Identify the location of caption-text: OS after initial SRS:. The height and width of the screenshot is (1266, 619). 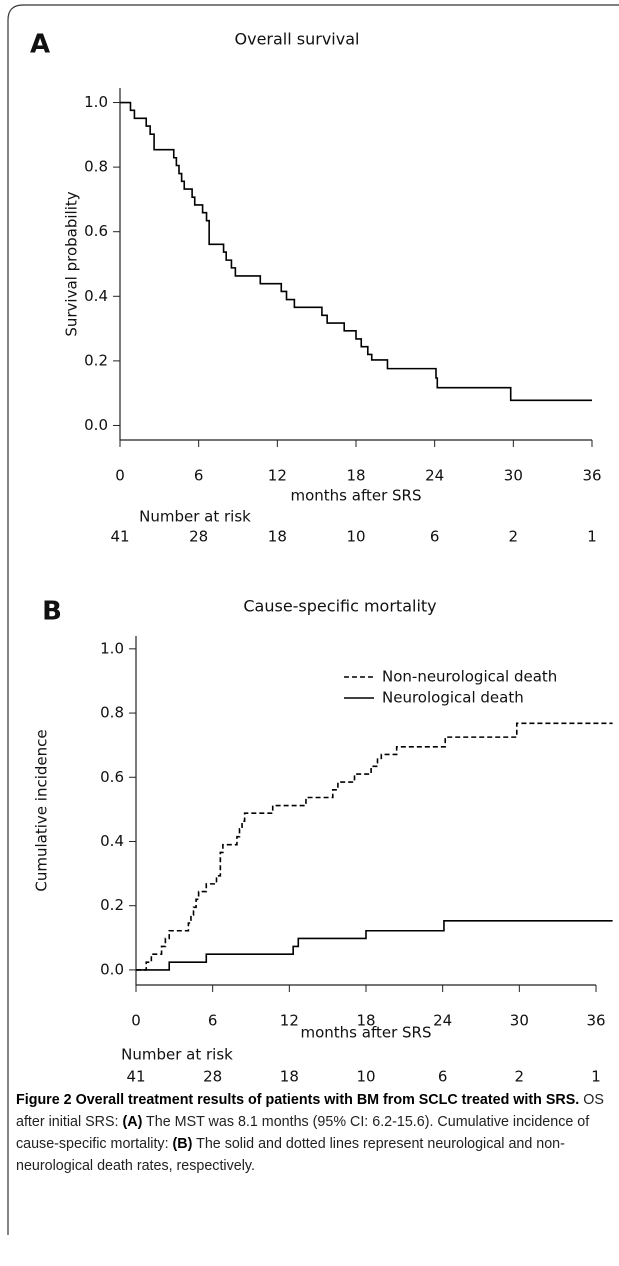
(310, 1111).